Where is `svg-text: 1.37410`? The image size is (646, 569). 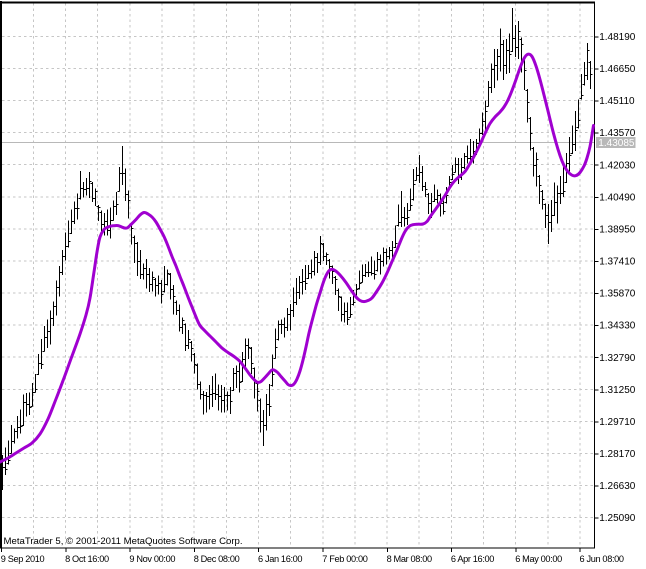 svg-text: 1.37410 is located at coordinates (617, 262).